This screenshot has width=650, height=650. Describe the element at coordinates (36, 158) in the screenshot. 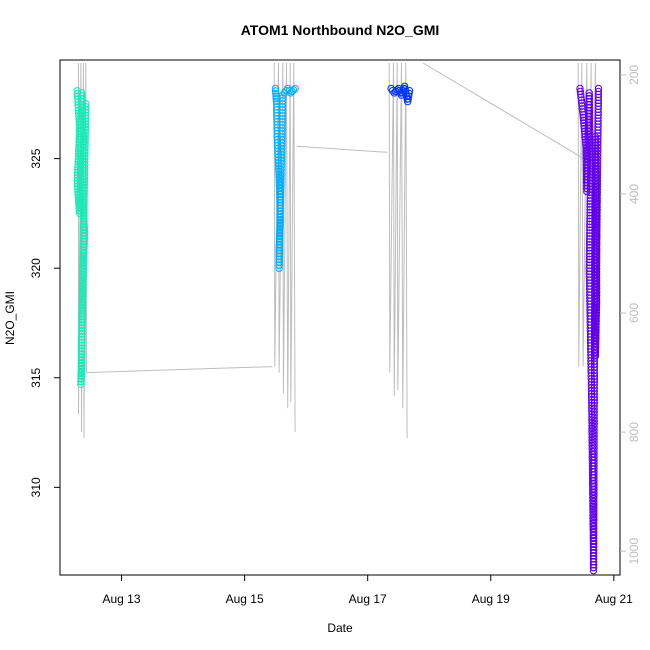

I see `y-tick-label: 325` at that location.